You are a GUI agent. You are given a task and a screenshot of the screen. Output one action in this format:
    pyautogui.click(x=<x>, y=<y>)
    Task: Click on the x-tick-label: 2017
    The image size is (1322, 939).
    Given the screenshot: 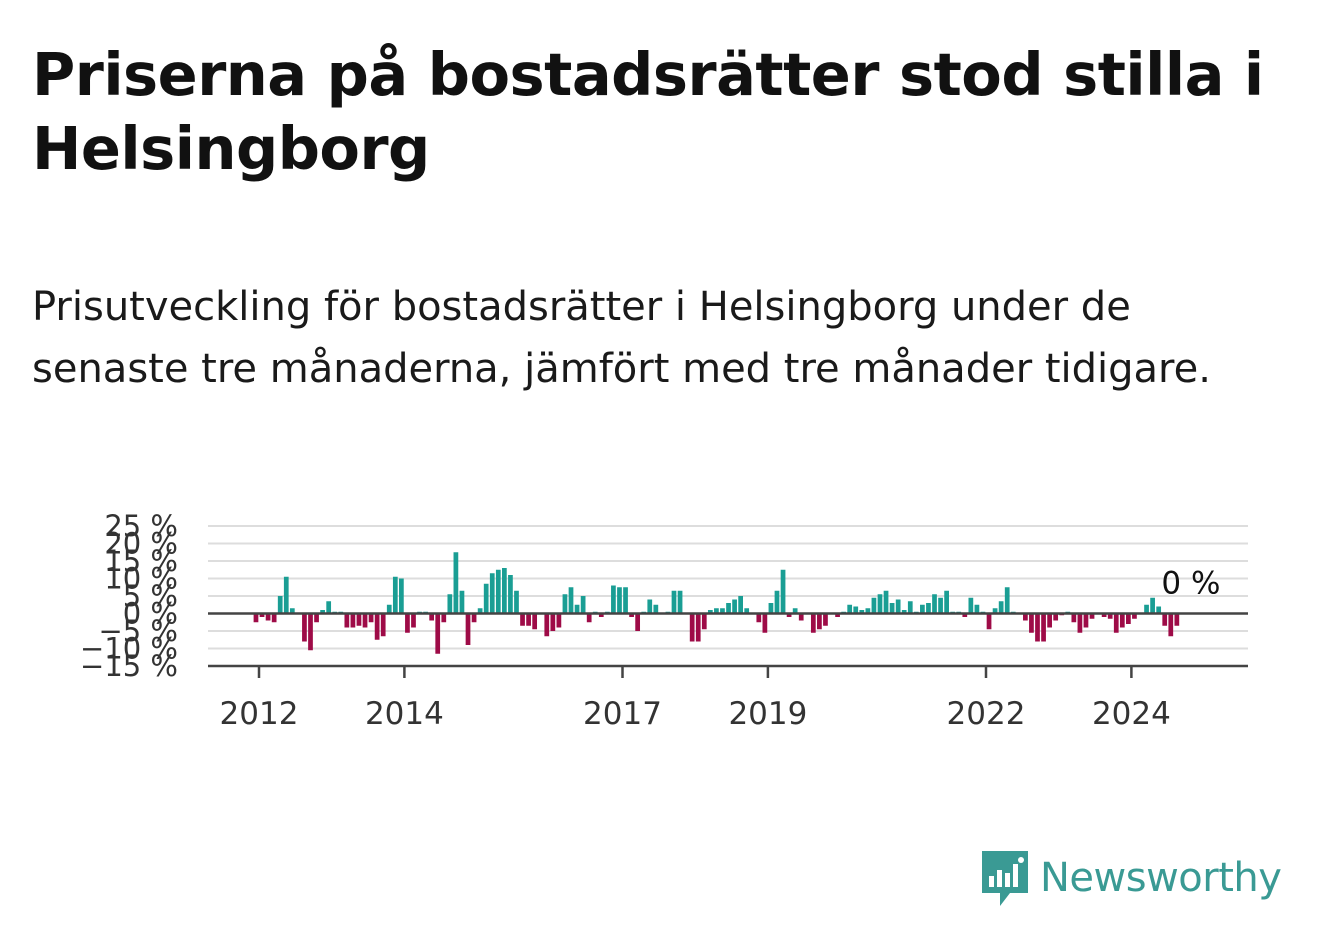 What is the action you would take?
    pyautogui.click(x=622, y=714)
    